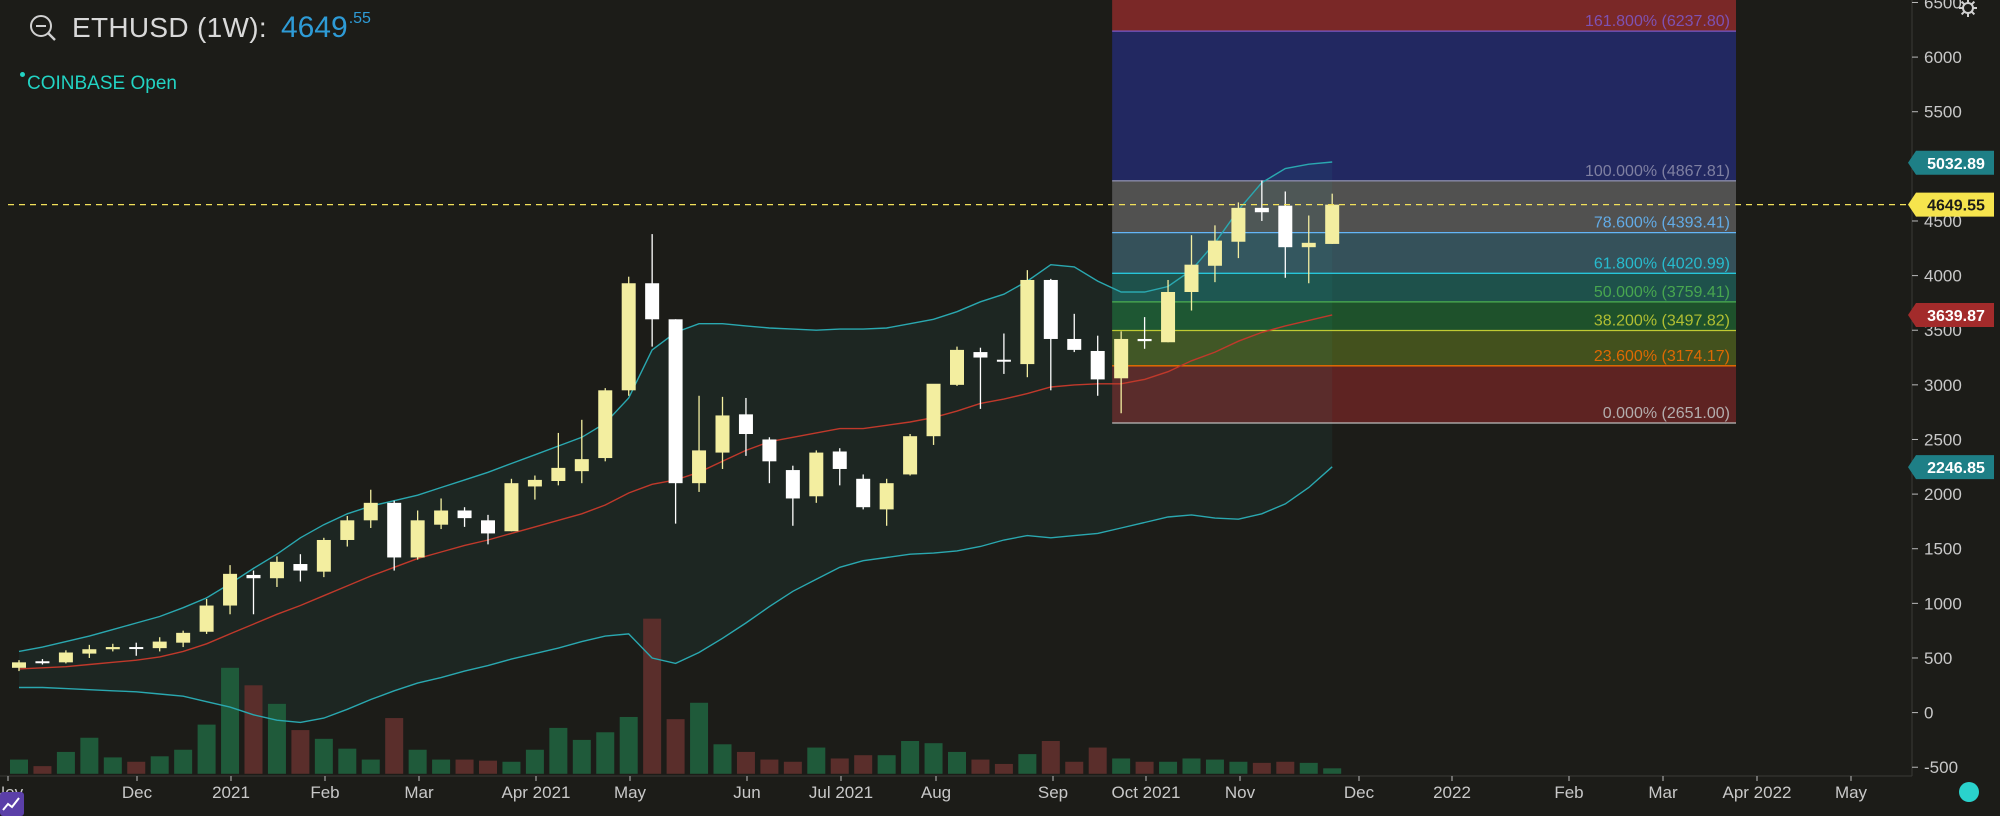 The image size is (2000, 816). What do you see at coordinates (1943, 549) in the screenshot?
I see `y-tick-label: 1500` at bounding box center [1943, 549].